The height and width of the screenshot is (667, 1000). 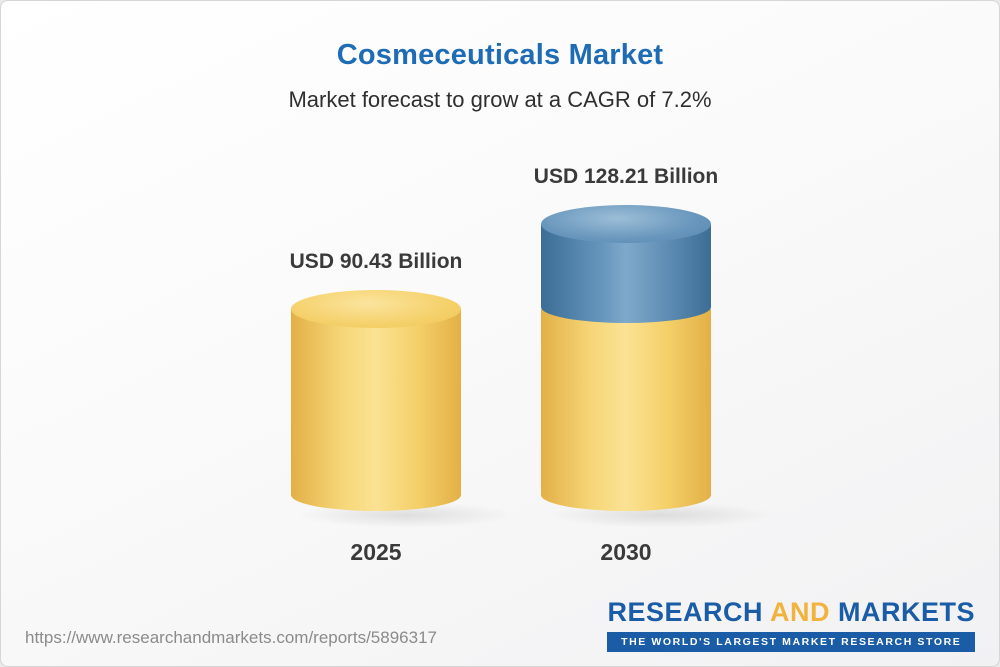 What do you see at coordinates (376, 308) in the screenshot?
I see `bar-2025-top-ellipse` at bounding box center [376, 308].